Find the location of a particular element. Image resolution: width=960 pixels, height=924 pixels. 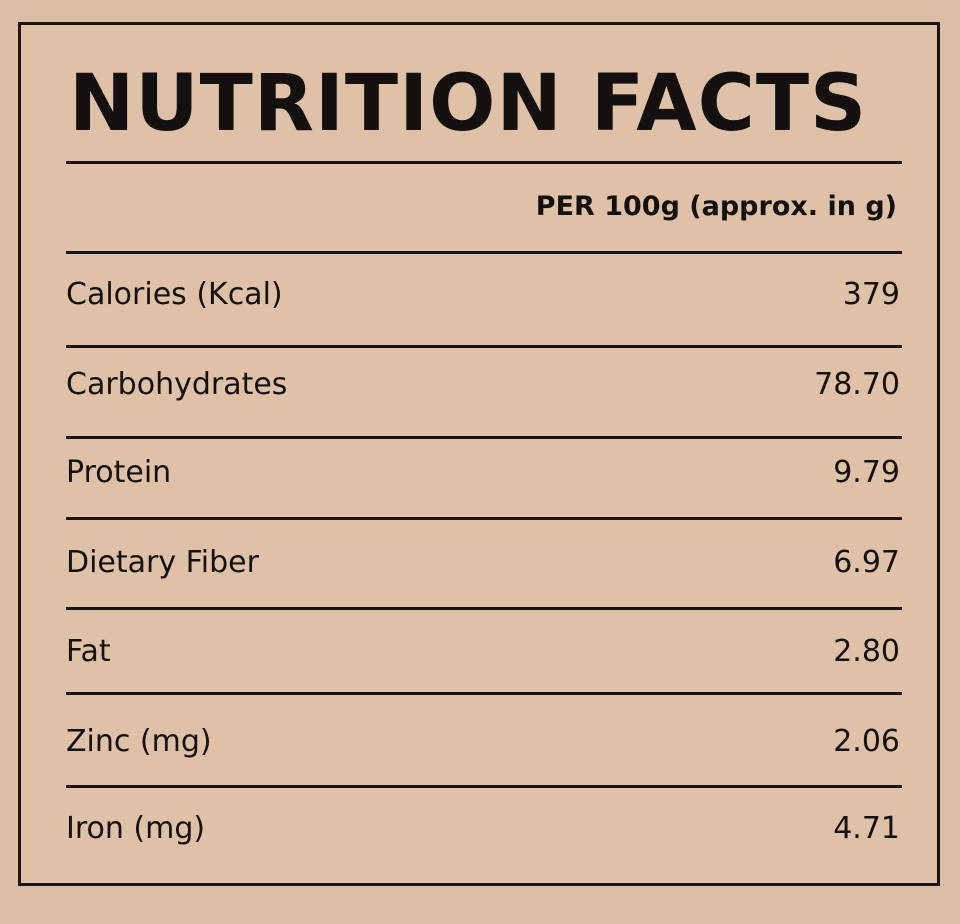

table-row: Iron (mg) 4.71 is located at coordinates (483, 831).